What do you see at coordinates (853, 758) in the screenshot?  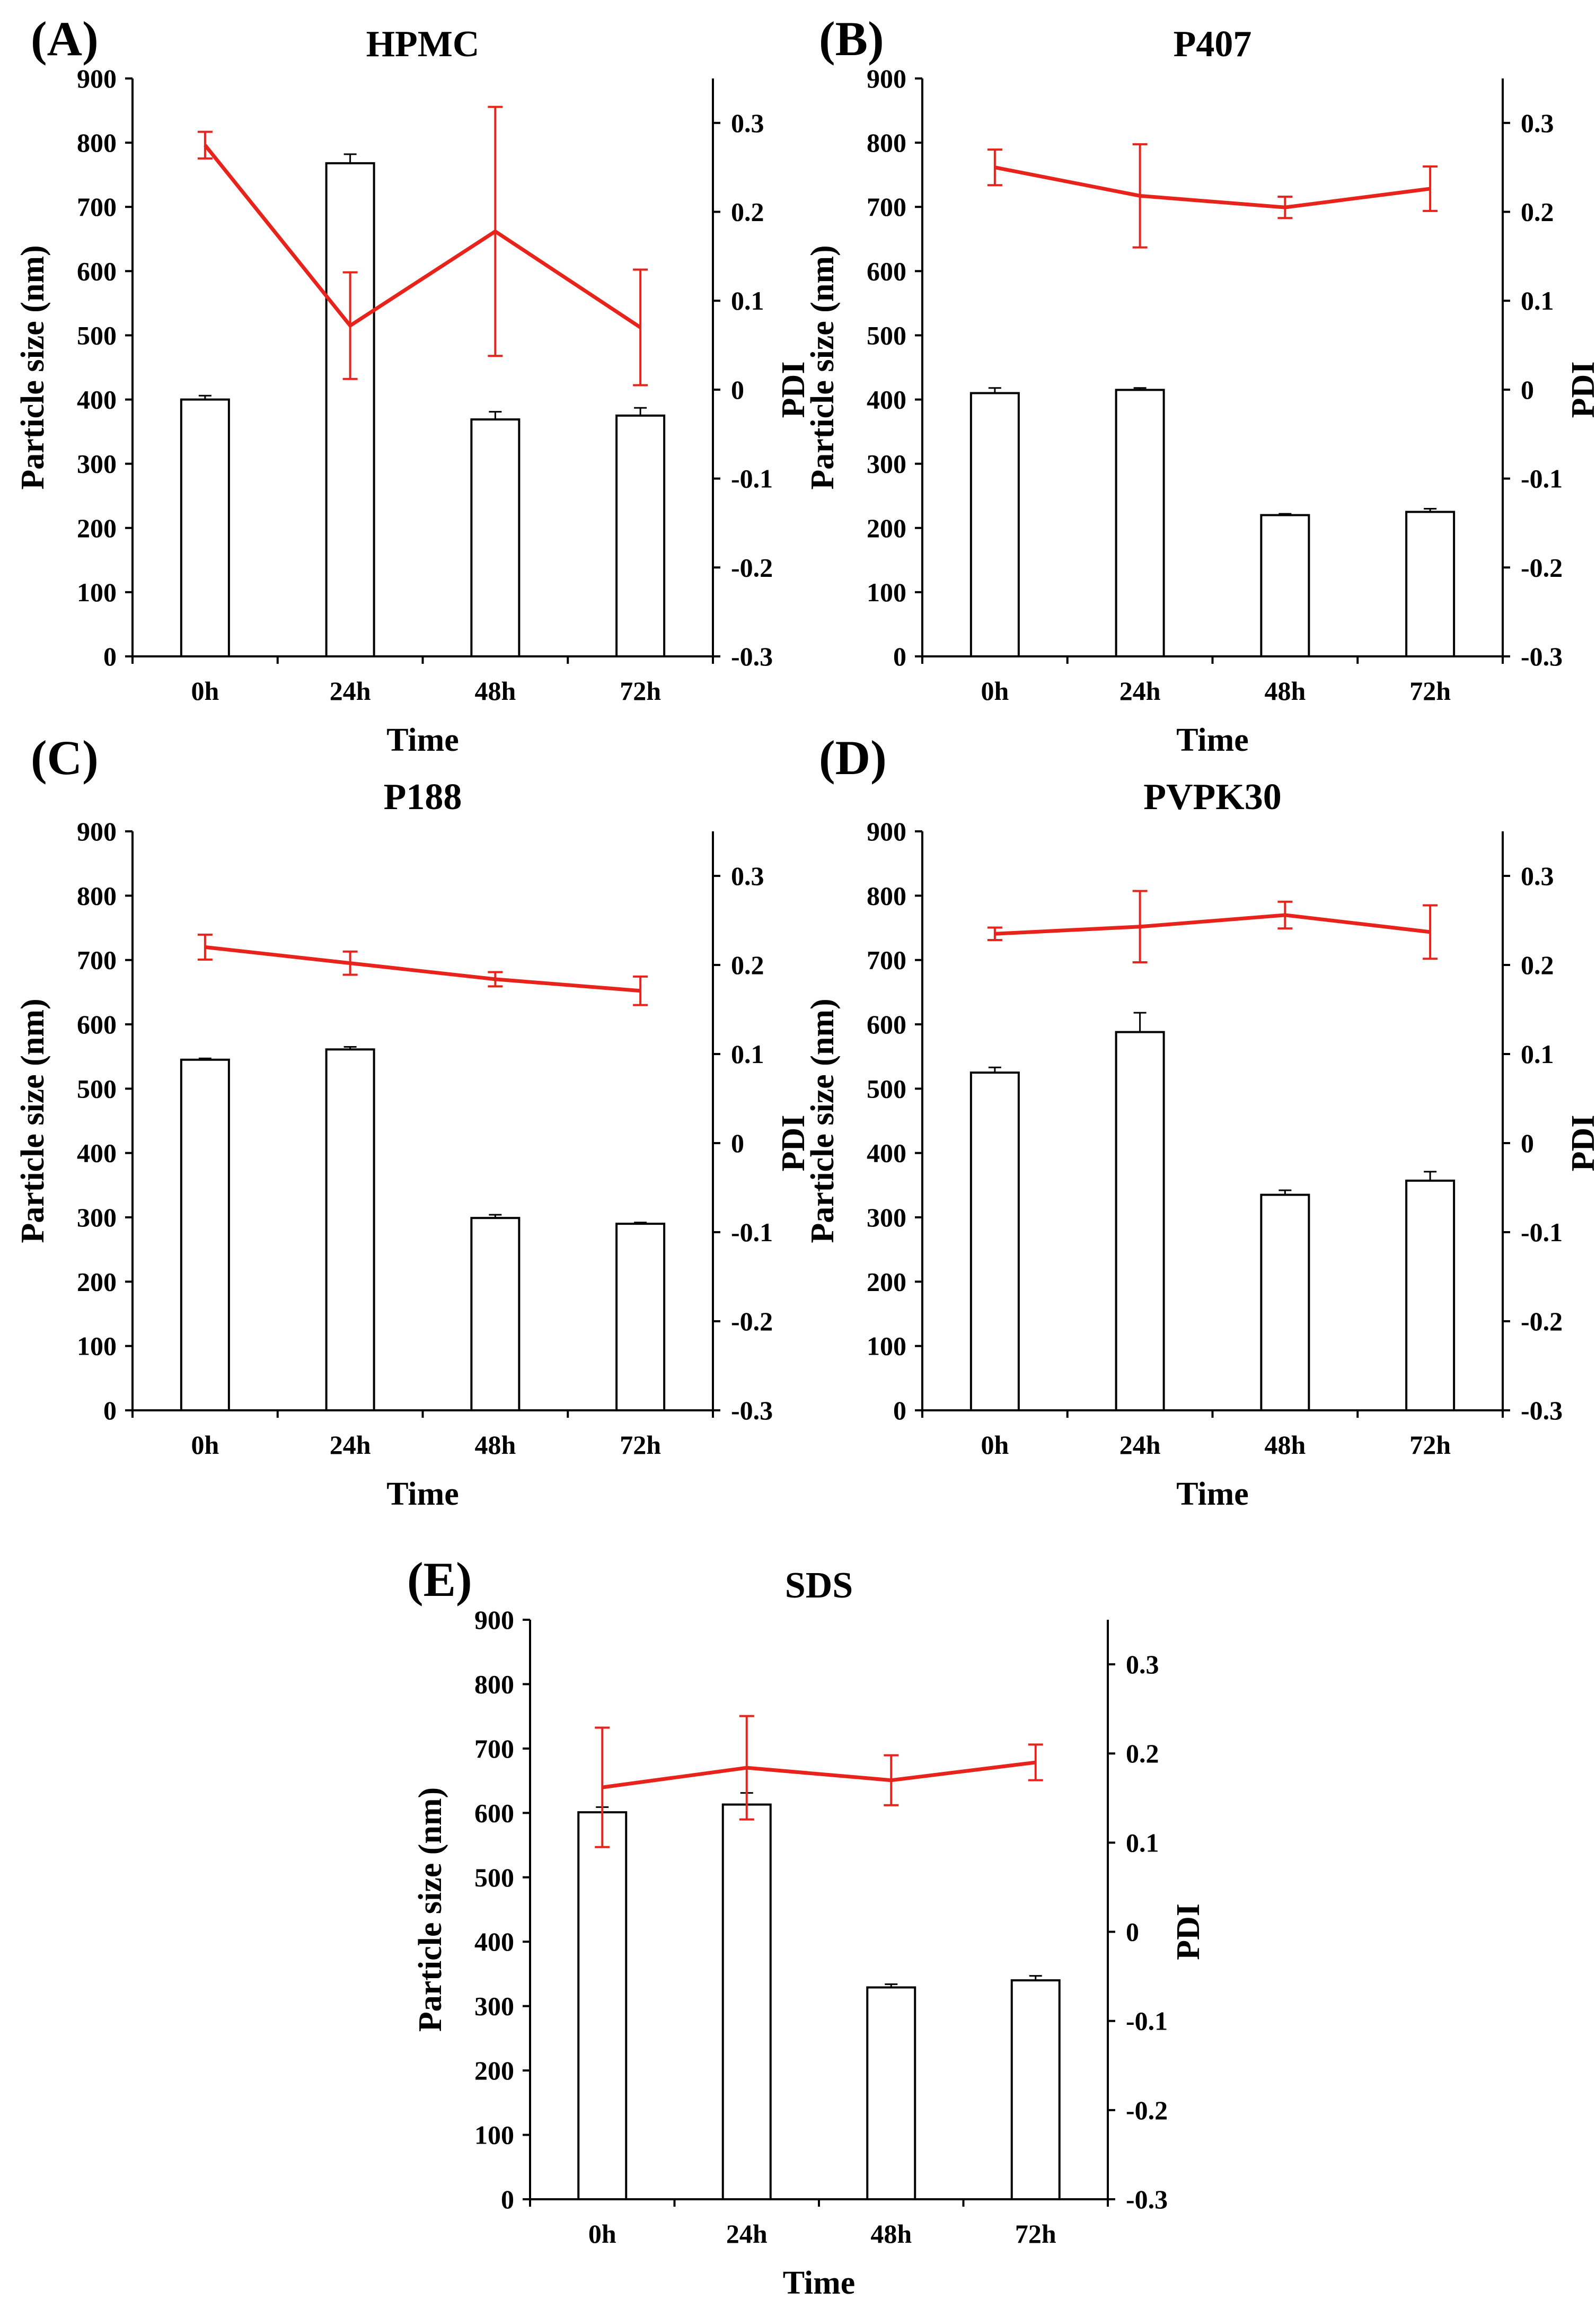 I see `panel-label: (D)` at bounding box center [853, 758].